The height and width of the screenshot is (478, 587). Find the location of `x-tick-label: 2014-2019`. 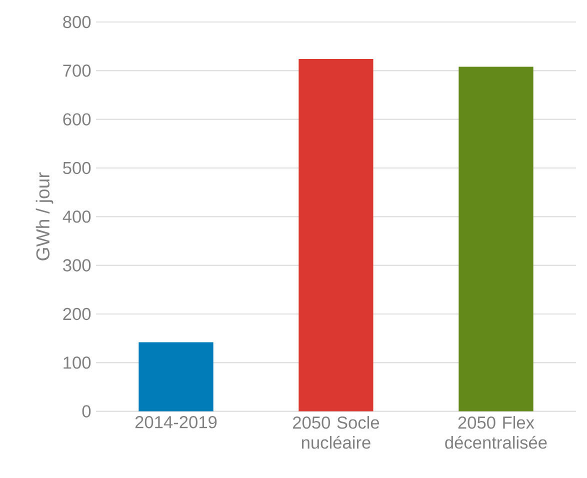

x-tick-label: 2014-2019 is located at coordinates (176, 422).